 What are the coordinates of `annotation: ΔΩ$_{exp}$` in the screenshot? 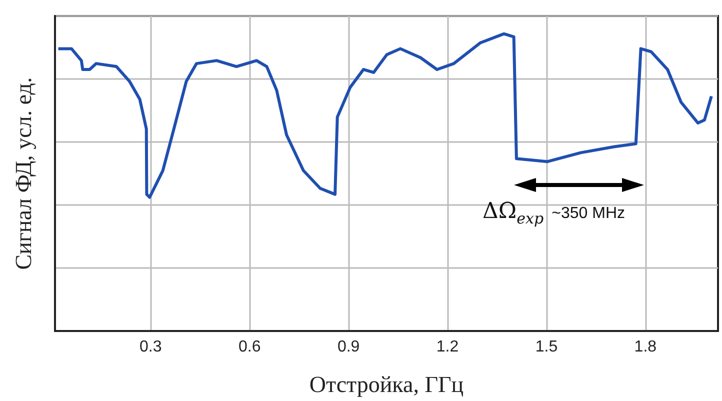 It's located at (513, 213).